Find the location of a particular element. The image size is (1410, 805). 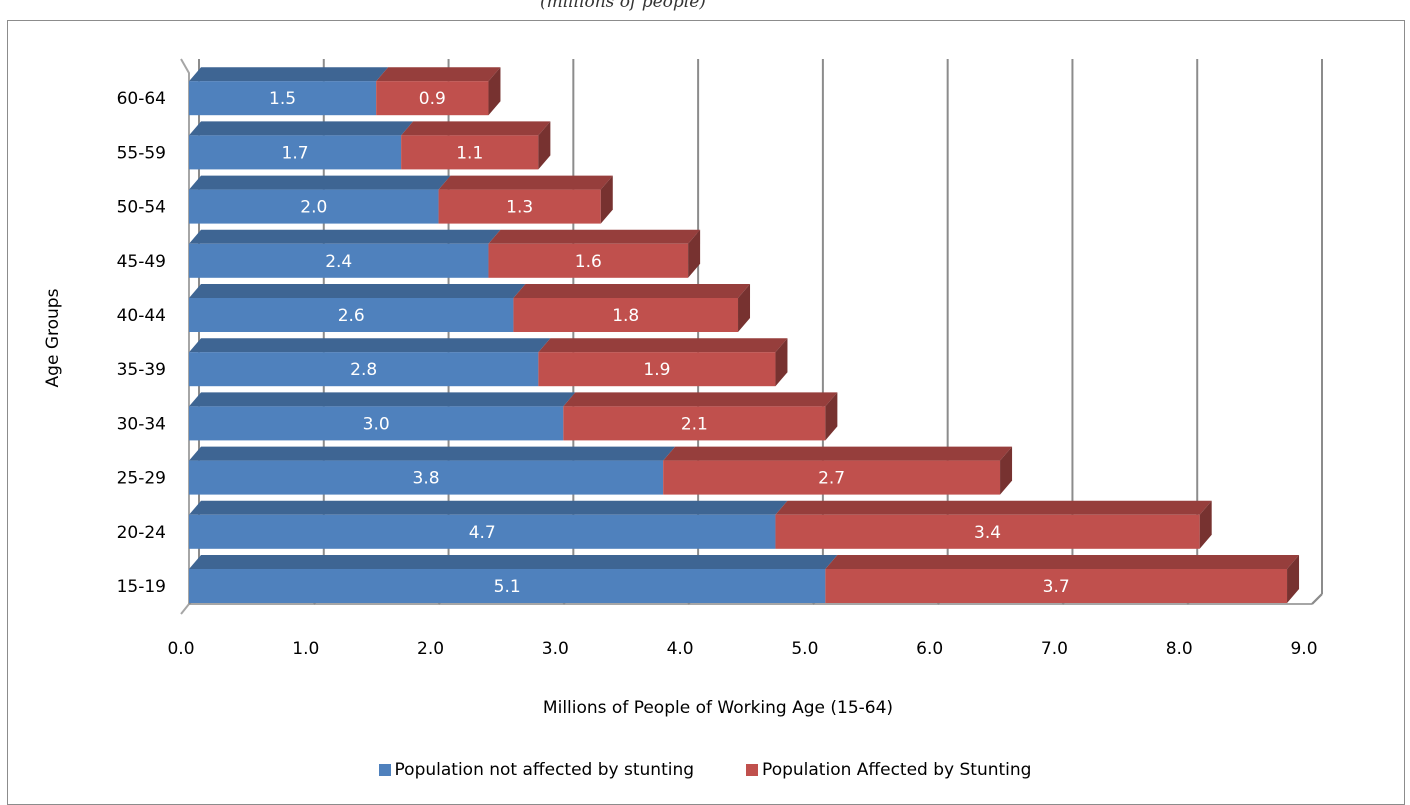

bar-value-label: 5.1 is located at coordinates (507, 587).